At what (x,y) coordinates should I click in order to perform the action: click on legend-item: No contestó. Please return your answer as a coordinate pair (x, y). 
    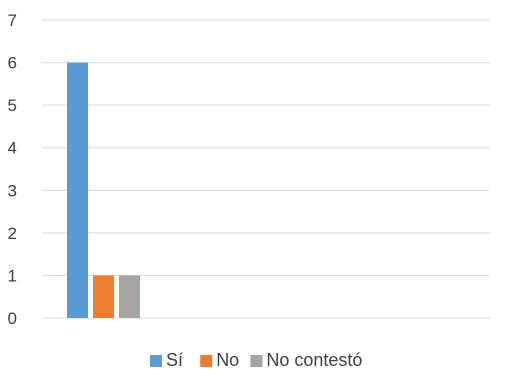
    Looking at the image, I should click on (306, 360).